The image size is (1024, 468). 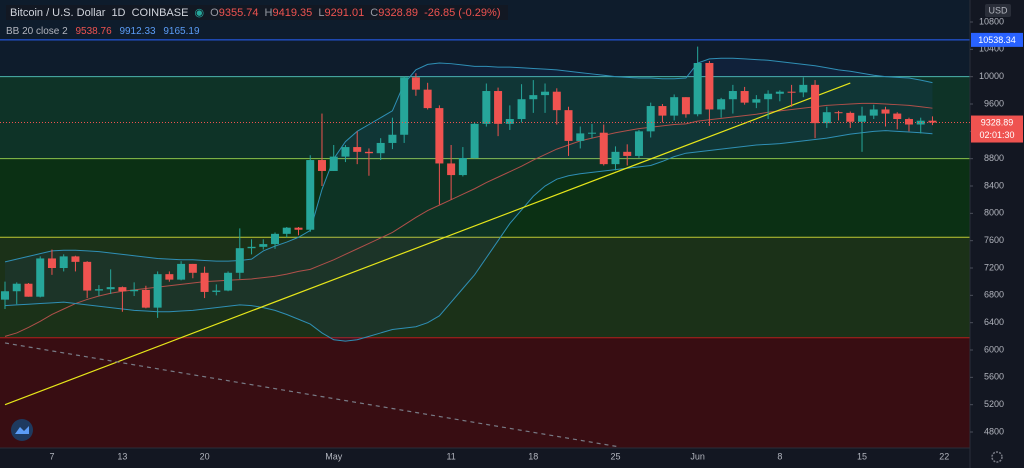 I want to click on change: -26.85 (-0.29%), so click(x=462, y=13).